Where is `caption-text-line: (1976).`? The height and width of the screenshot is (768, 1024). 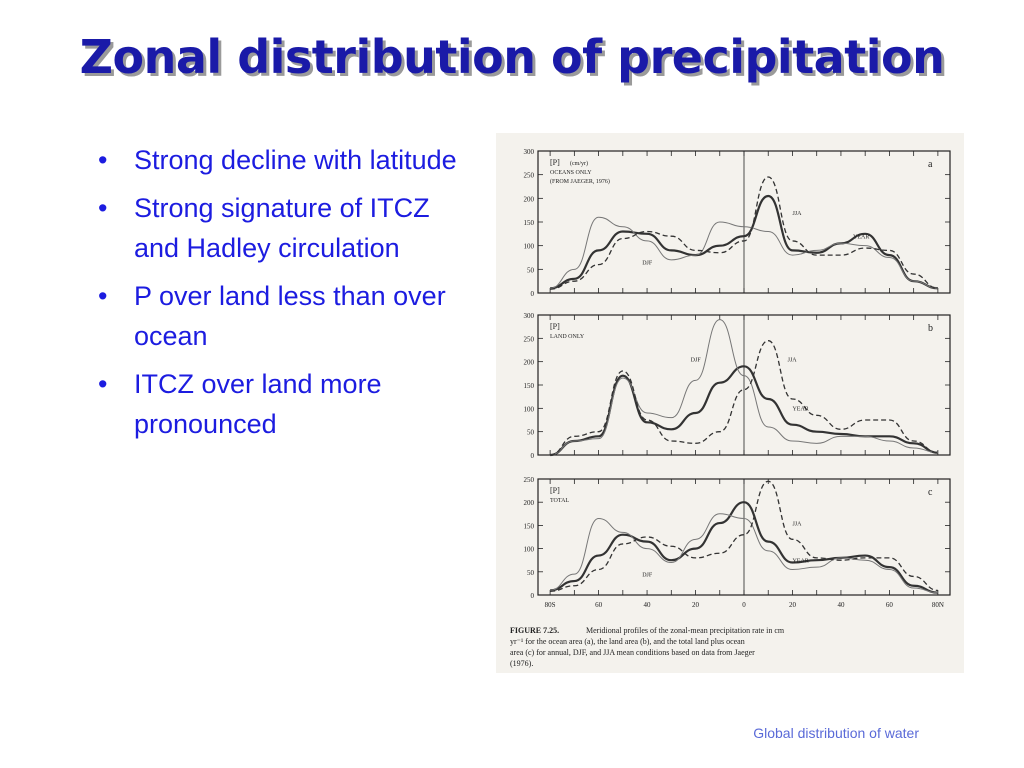
caption-text-line: (1976). is located at coordinates (521, 663).